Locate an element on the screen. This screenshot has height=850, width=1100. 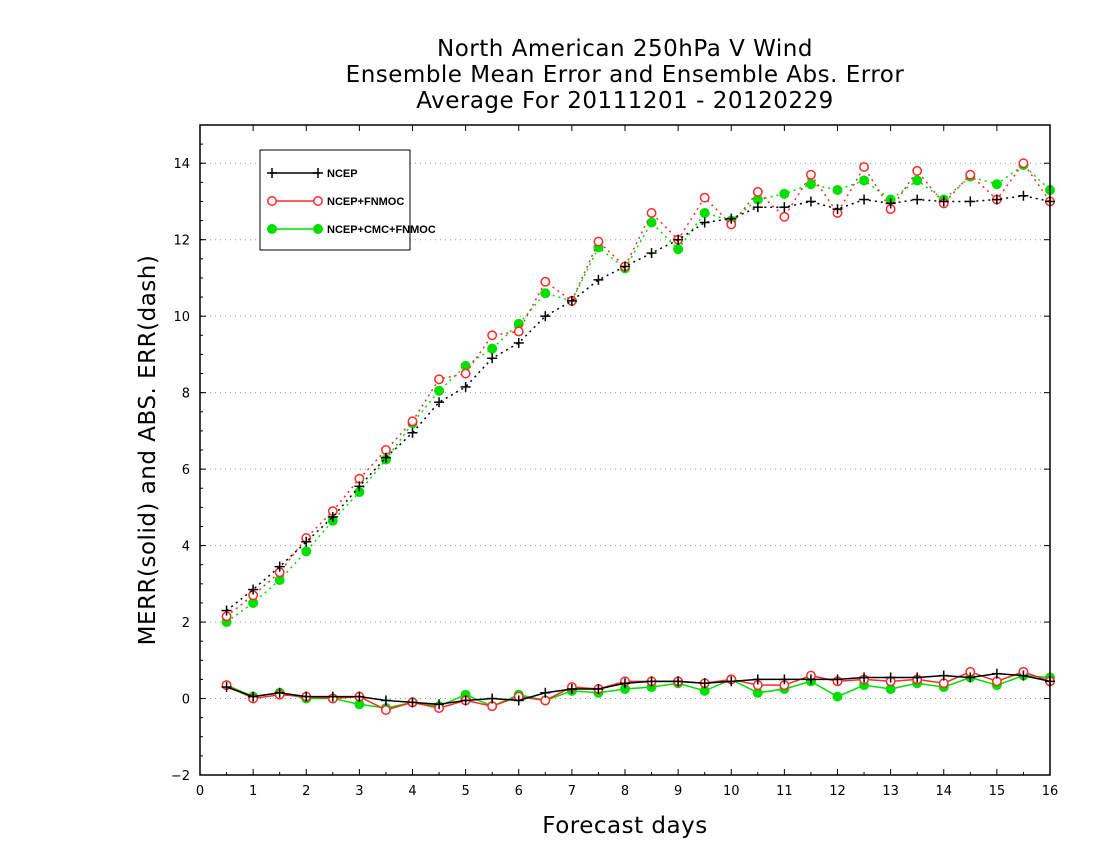
x-tick-label: 15 is located at coordinates (997, 791).